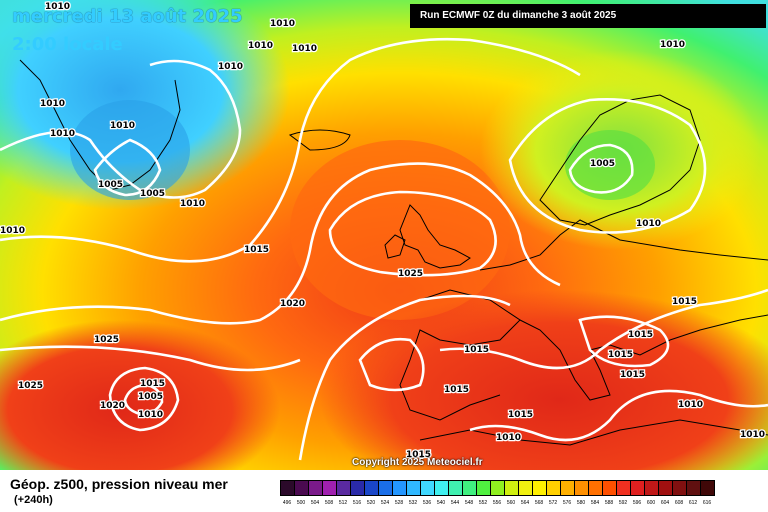  I want to click on isobar-1025-uk, so click(412, 233).